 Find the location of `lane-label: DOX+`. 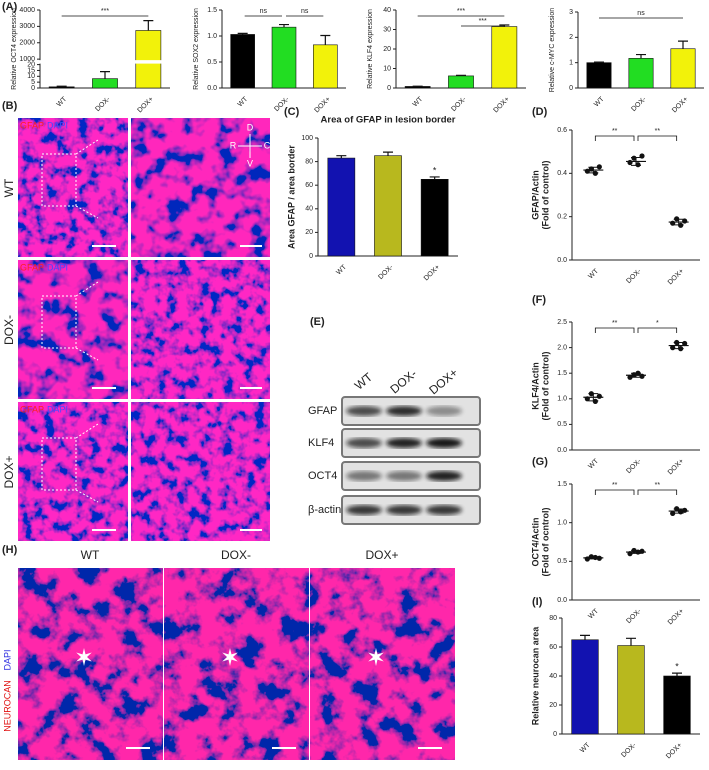

lane-label: DOX+ is located at coordinates (443, 381).